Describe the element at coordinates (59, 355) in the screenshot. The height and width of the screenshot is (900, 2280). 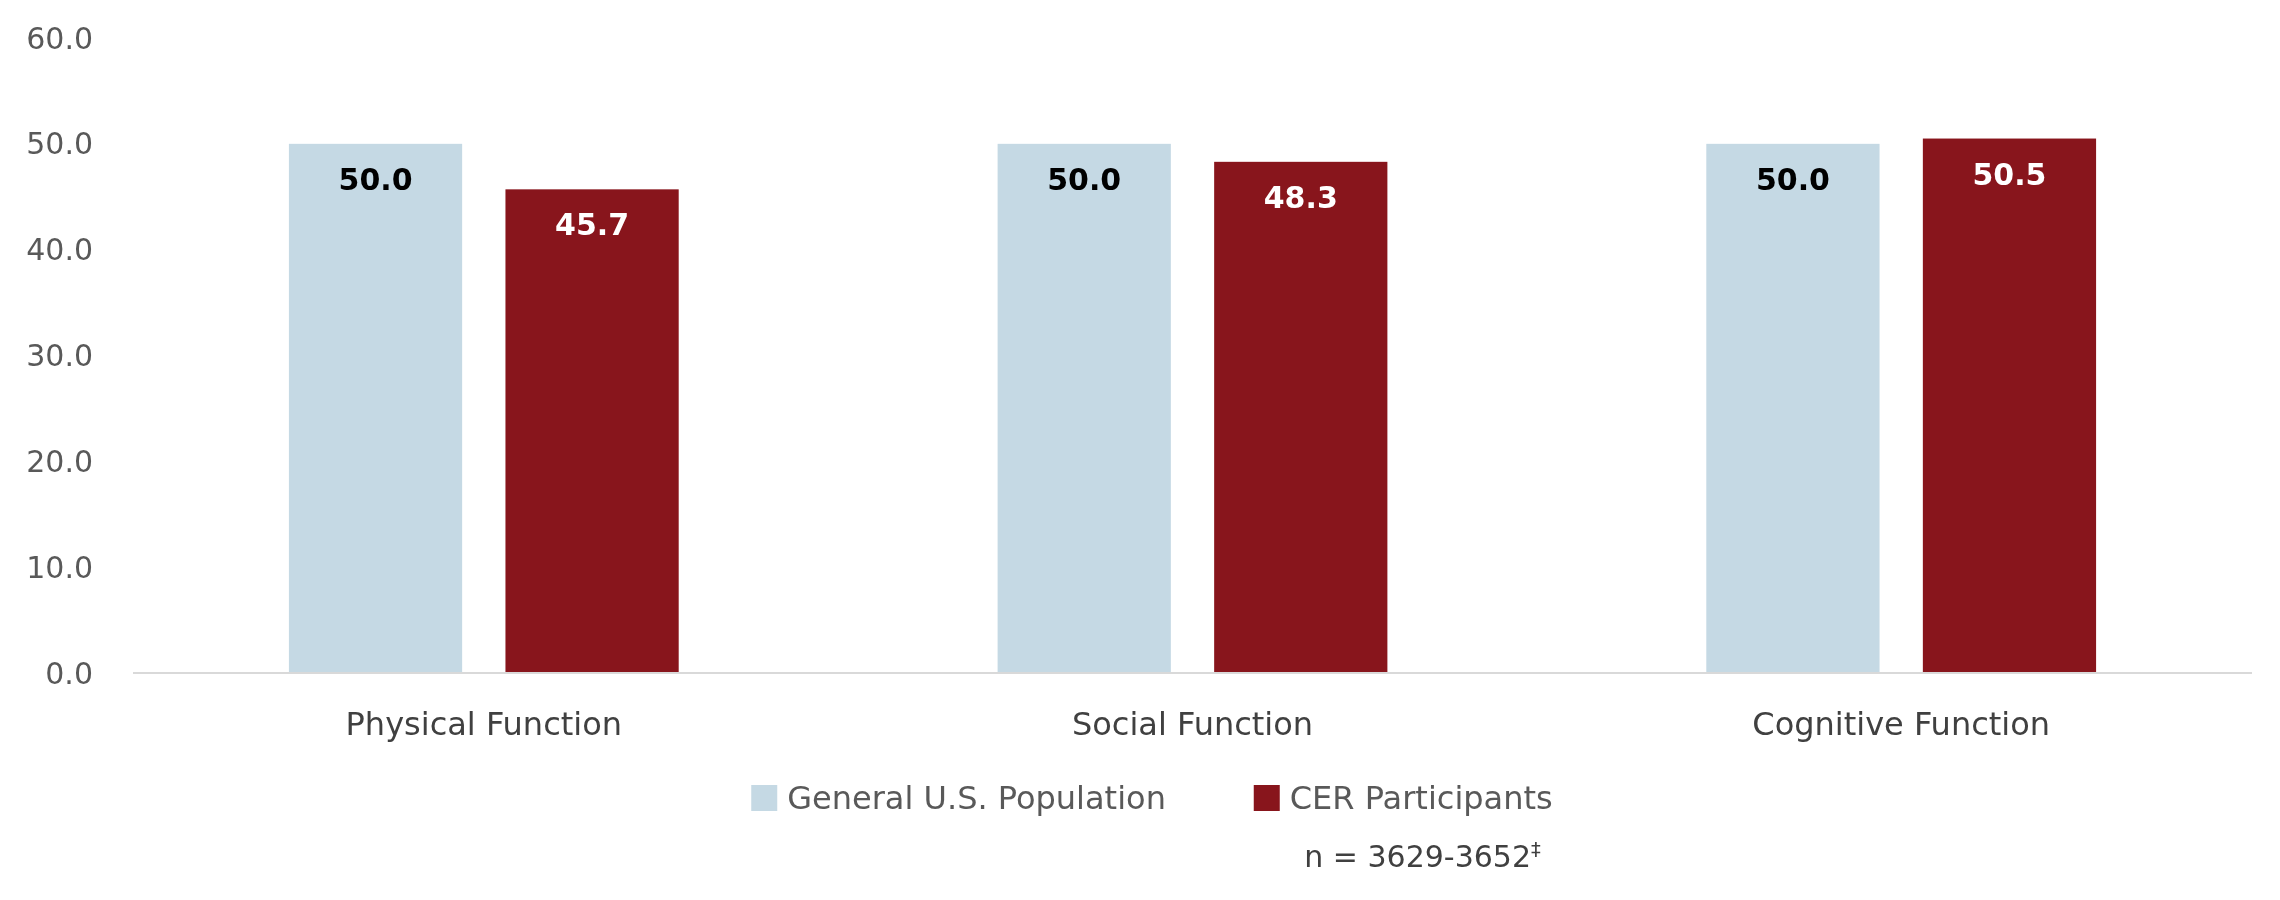
I see `y-tick-label: 30.0` at that location.